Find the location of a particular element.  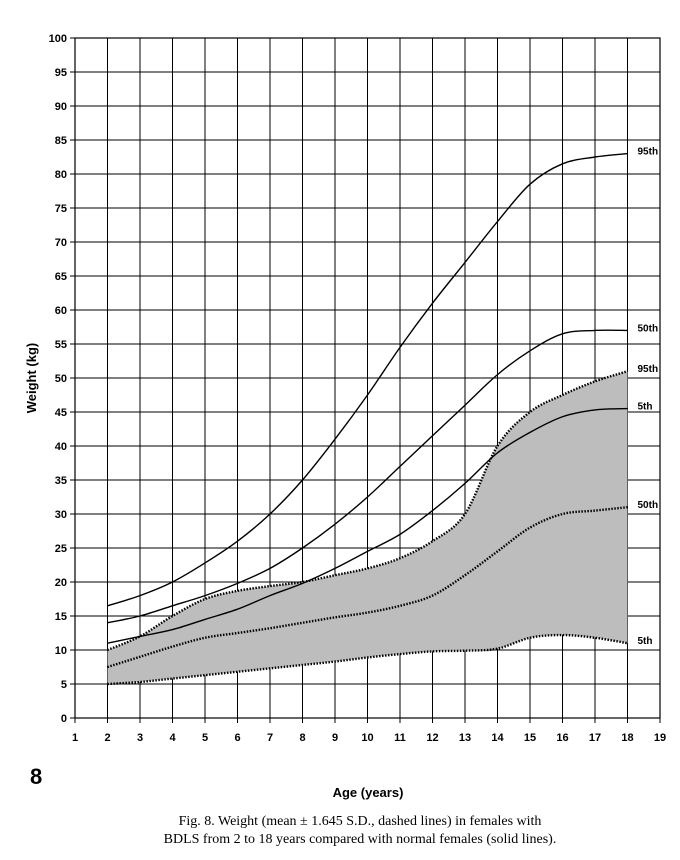

y-tick-label: 35 is located at coordinates (61, 481).